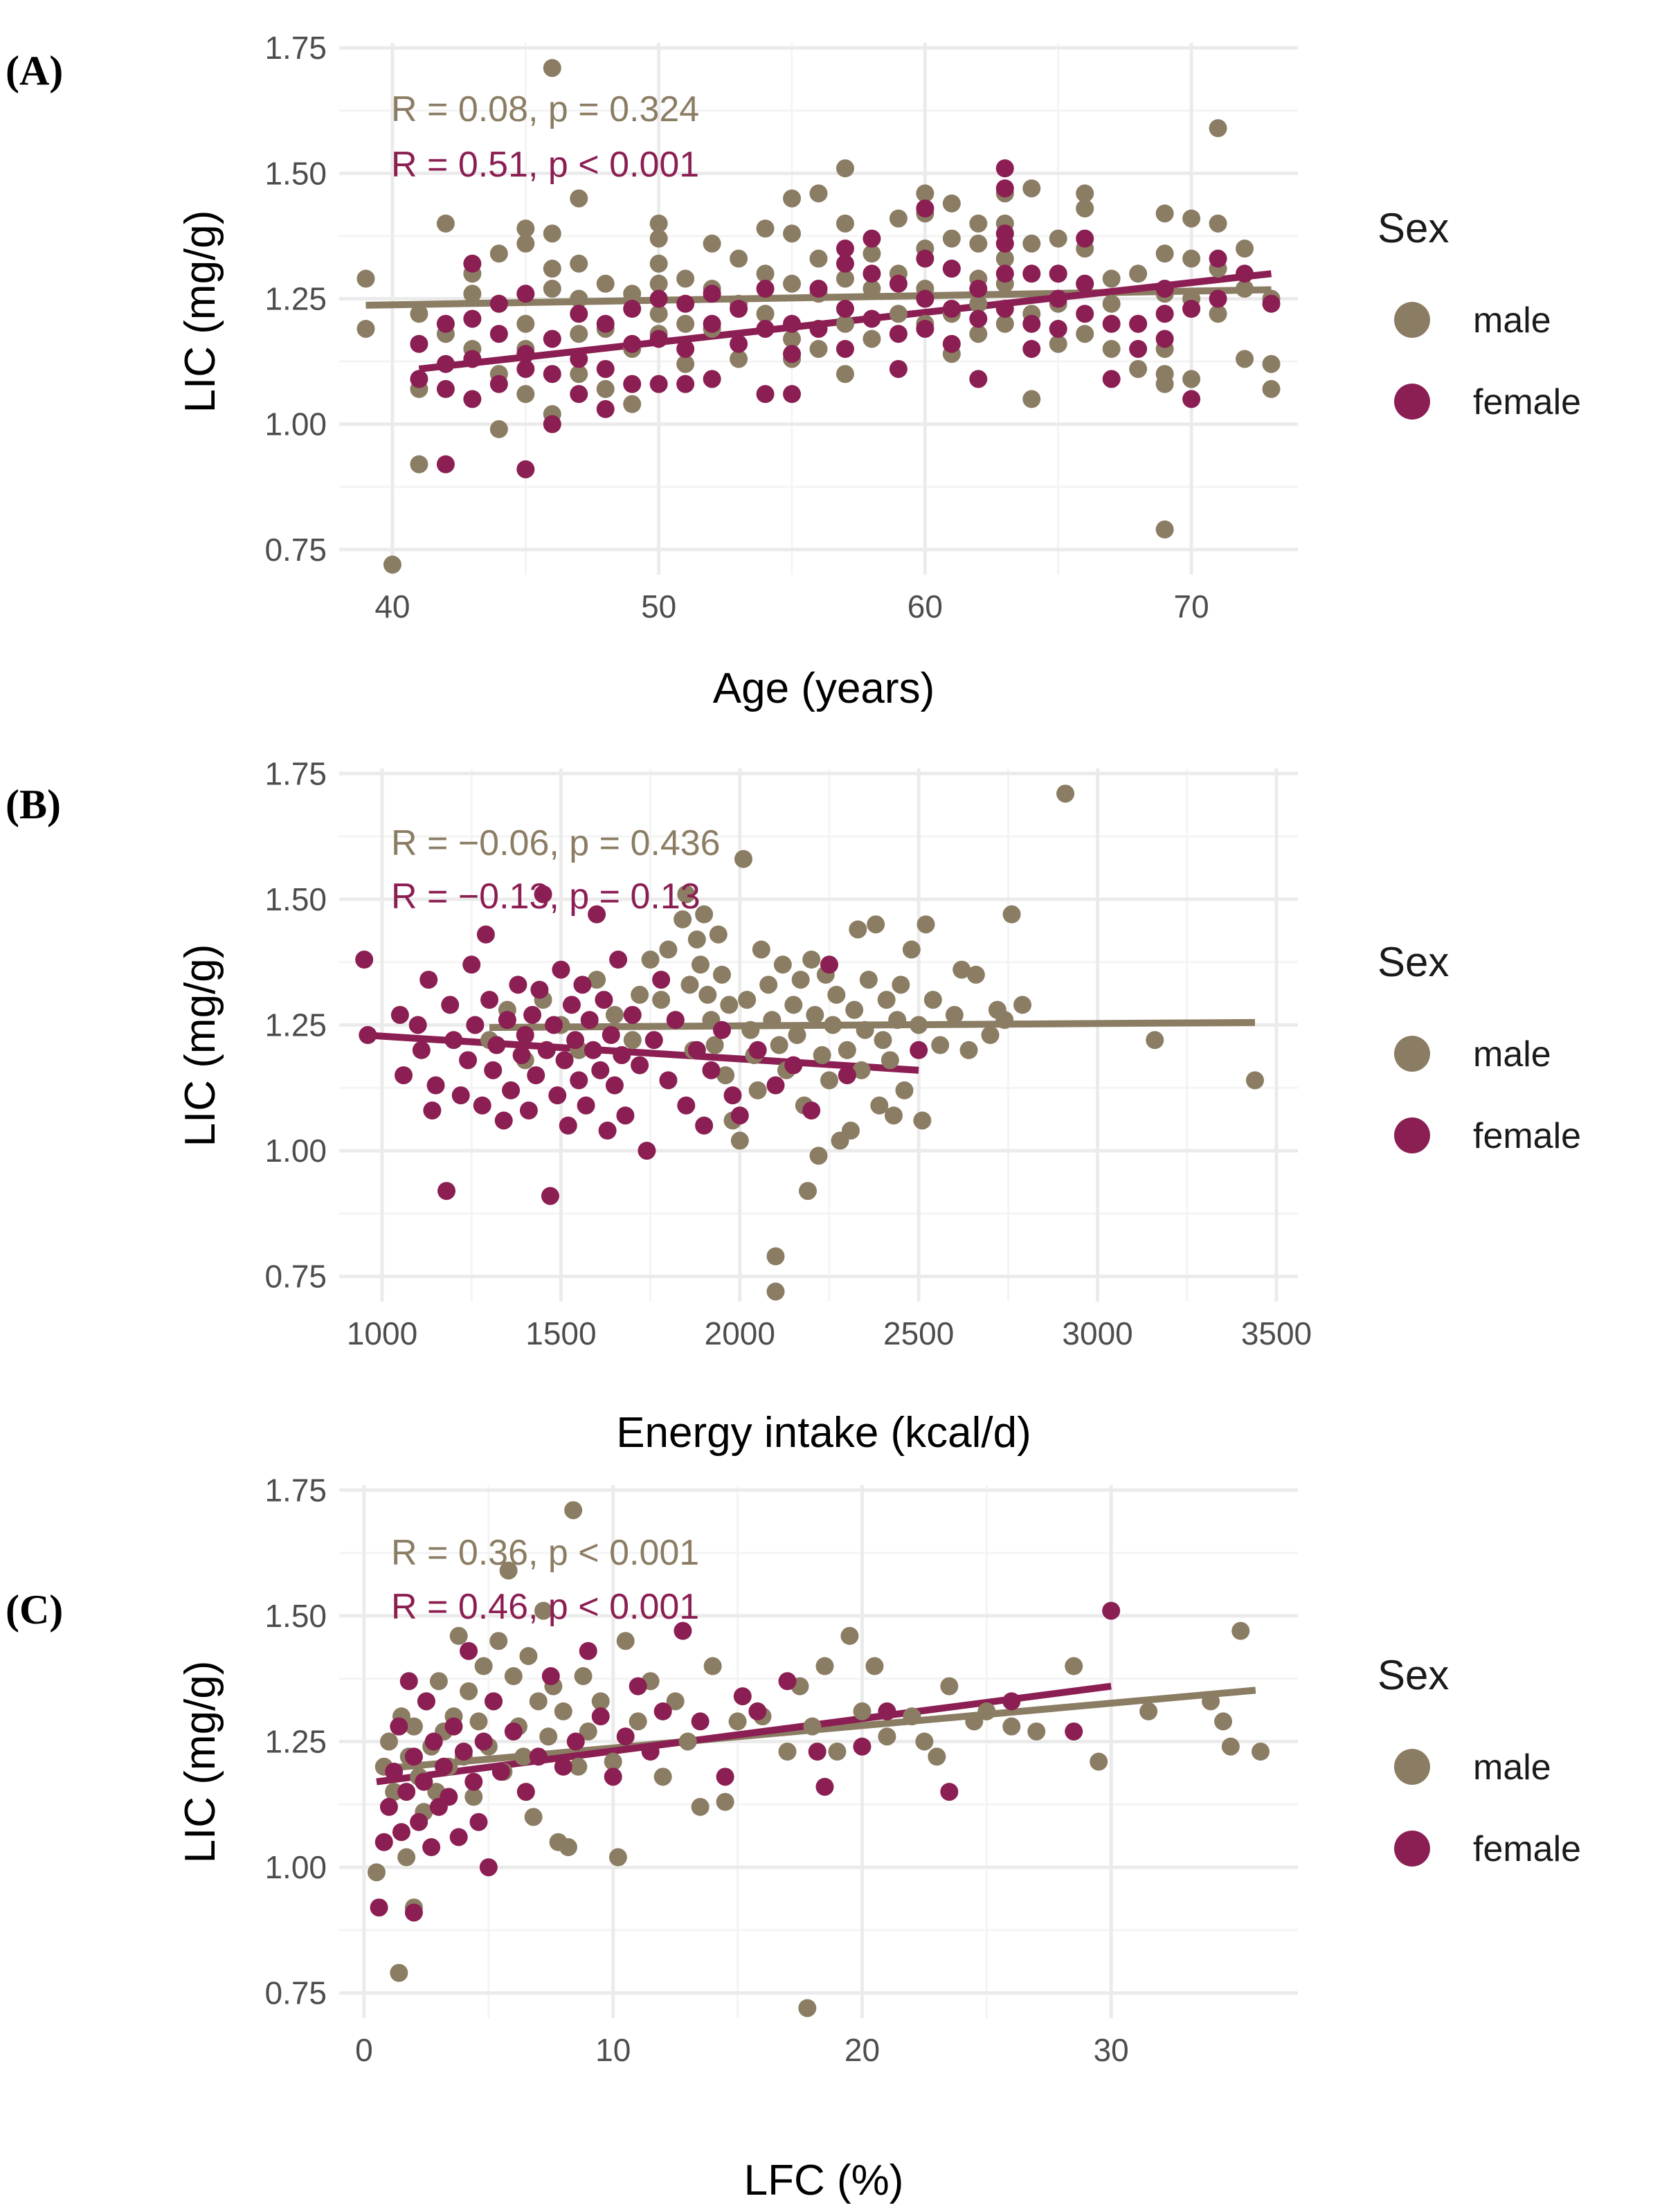 This screenshot has height=2212, width=1662. I want to click on stat-female: R = 0.46, p < 0.001, so click(545, 1607).